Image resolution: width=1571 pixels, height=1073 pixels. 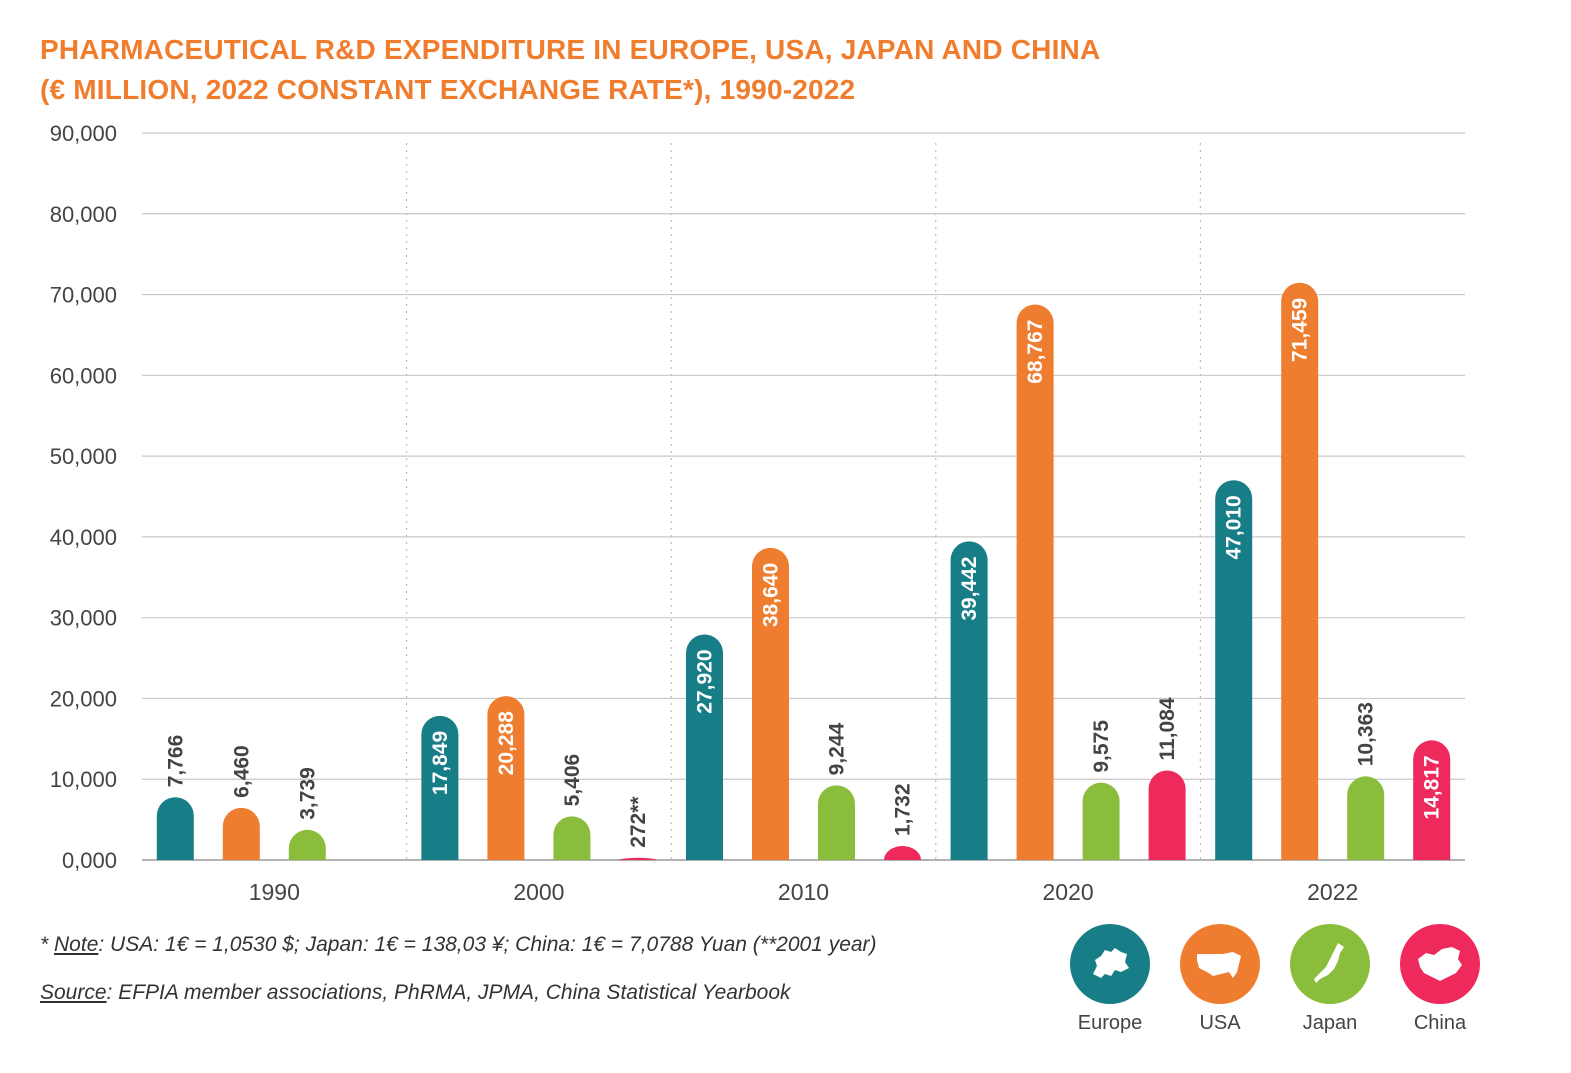 I want to click on legend-label-japan: Japan, so click(x=1330, y=1023).